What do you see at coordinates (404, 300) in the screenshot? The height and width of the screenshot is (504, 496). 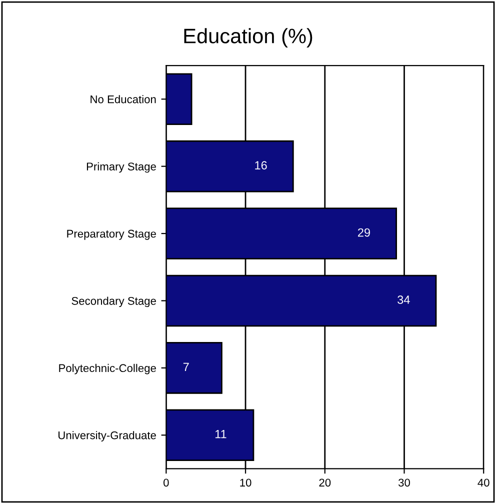 I see `data-label: 34` at bounding box center [404, 300].